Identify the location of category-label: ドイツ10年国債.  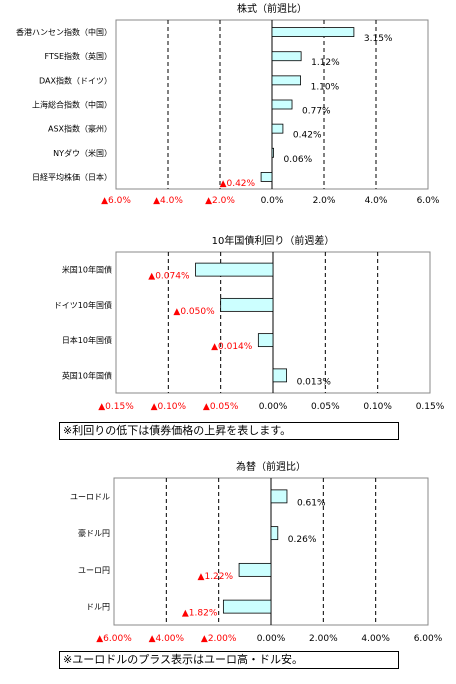
(83, 305).